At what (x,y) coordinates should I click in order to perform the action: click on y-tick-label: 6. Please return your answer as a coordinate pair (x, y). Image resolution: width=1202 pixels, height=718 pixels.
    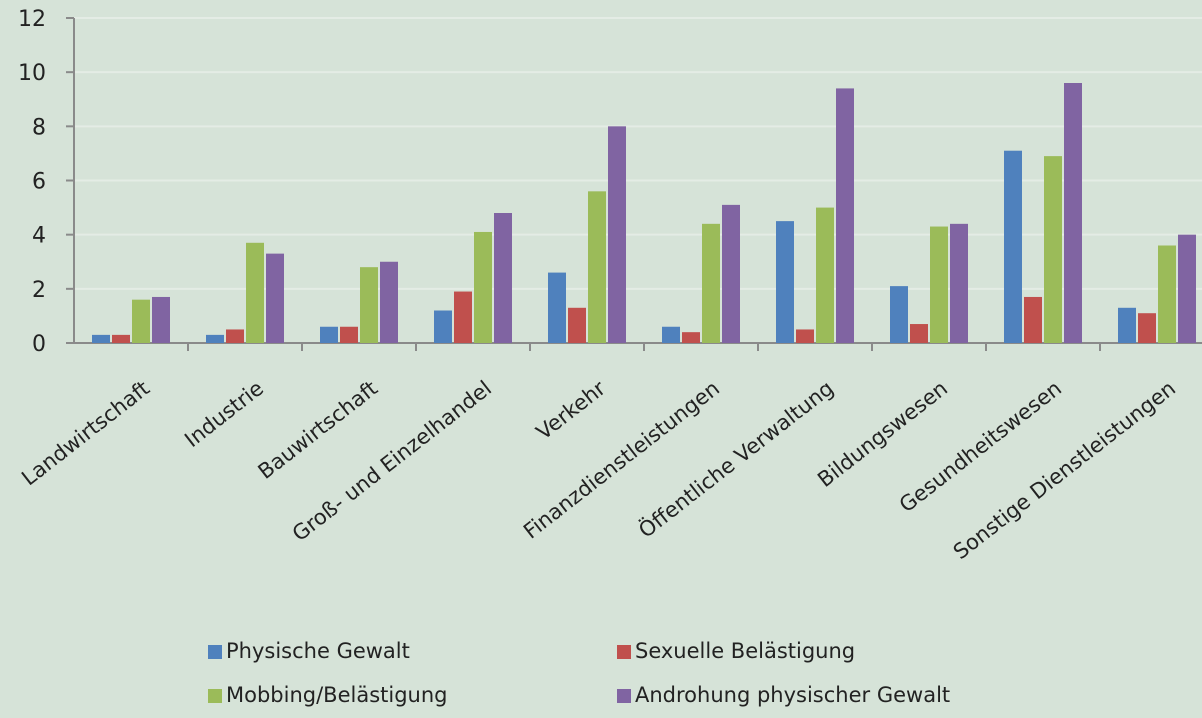
    Looking at the image, I should click on (39, 182).